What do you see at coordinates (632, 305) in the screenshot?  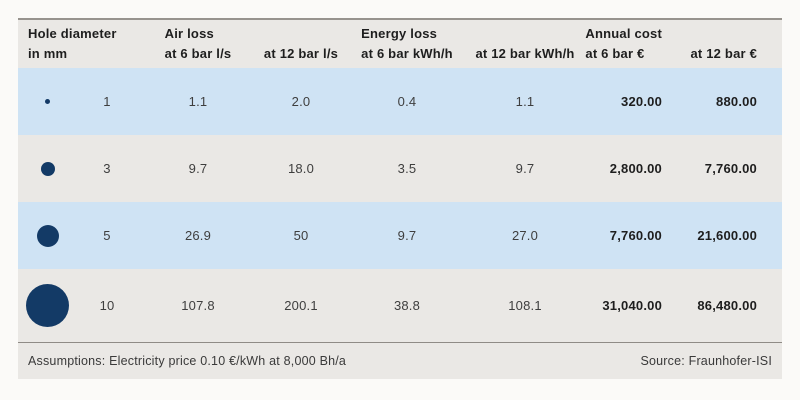 I see `annual-cost-6bar-value: 31,040.00` at bounding box center [632, 305].